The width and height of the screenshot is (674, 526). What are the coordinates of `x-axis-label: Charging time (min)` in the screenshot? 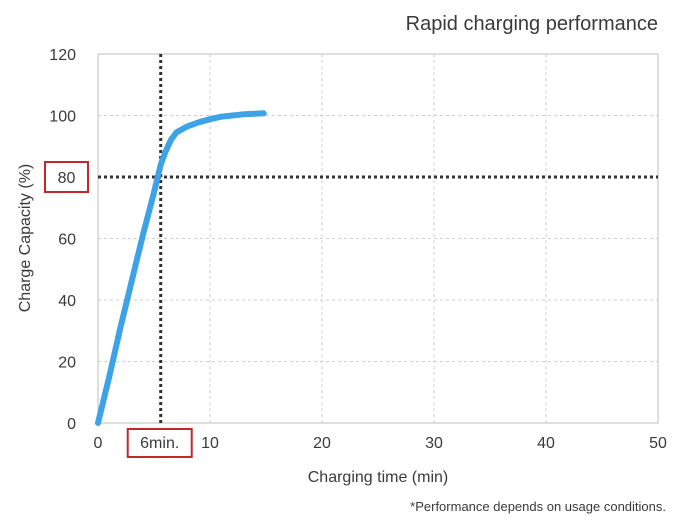 It's located at (378, 477).